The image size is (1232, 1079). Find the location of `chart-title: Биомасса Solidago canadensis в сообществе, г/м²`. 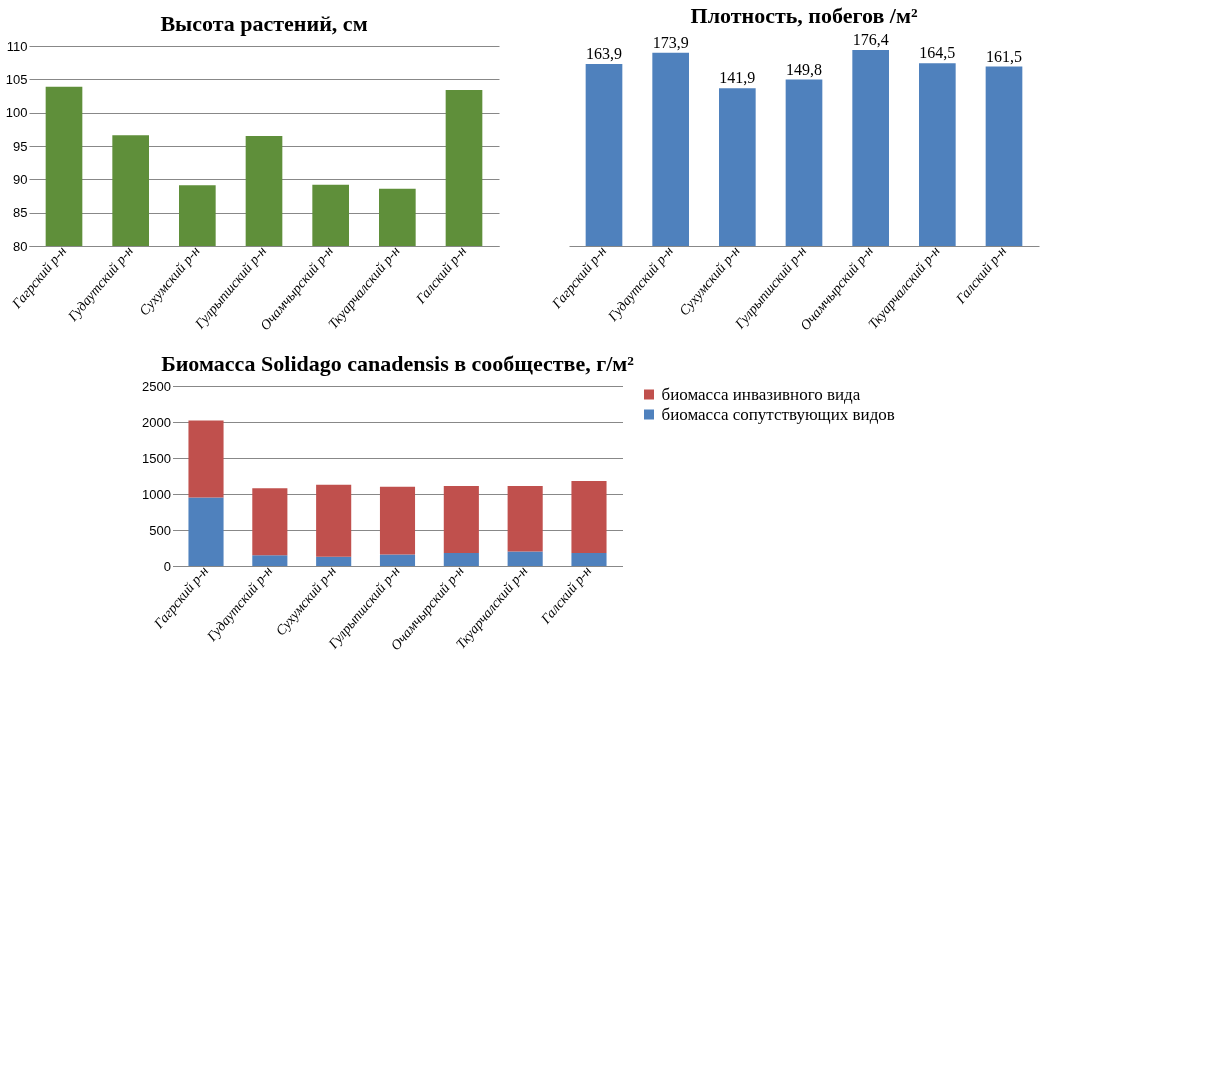

chart-title: Биомасса Solidago canadensis в сообществе, г/м² is located at coordinates (398, 363).